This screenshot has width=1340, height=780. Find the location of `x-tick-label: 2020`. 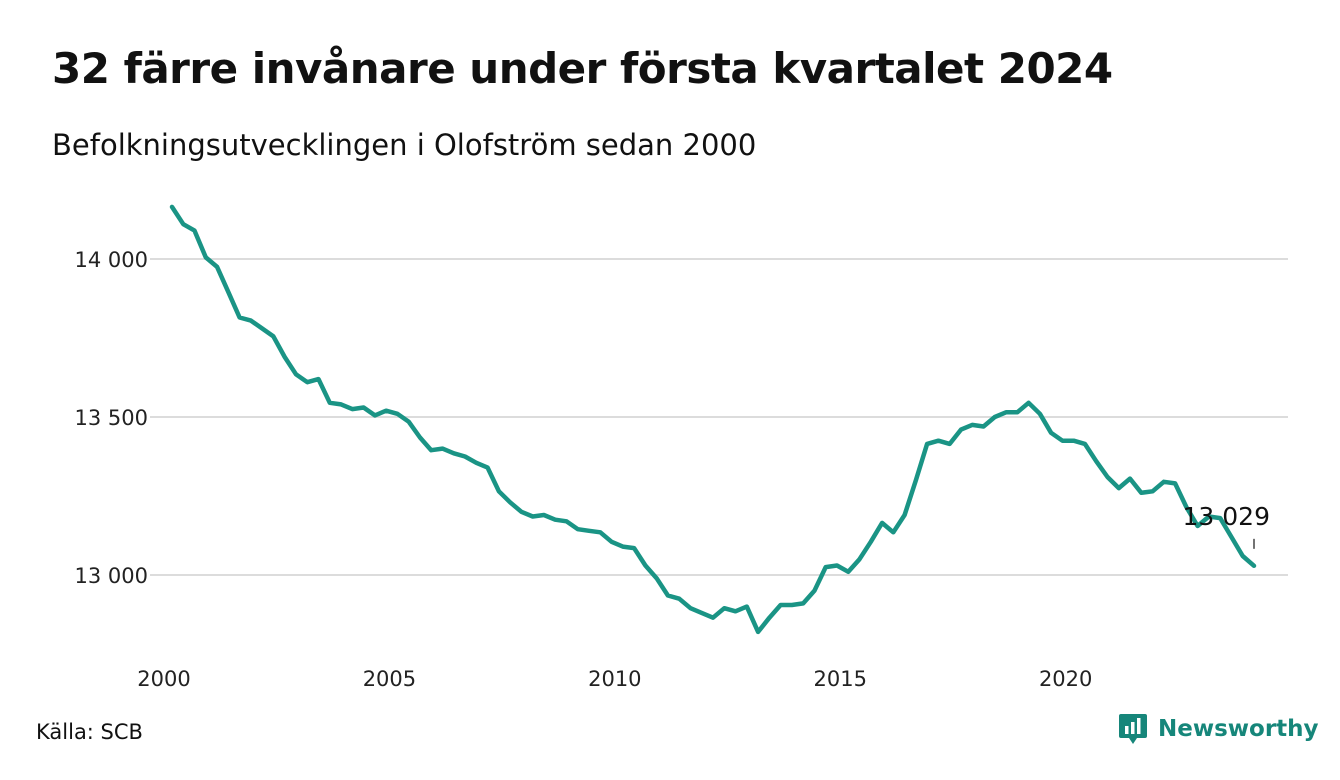

x-tick-label: 2020 is located at coordinates (1065, 679).